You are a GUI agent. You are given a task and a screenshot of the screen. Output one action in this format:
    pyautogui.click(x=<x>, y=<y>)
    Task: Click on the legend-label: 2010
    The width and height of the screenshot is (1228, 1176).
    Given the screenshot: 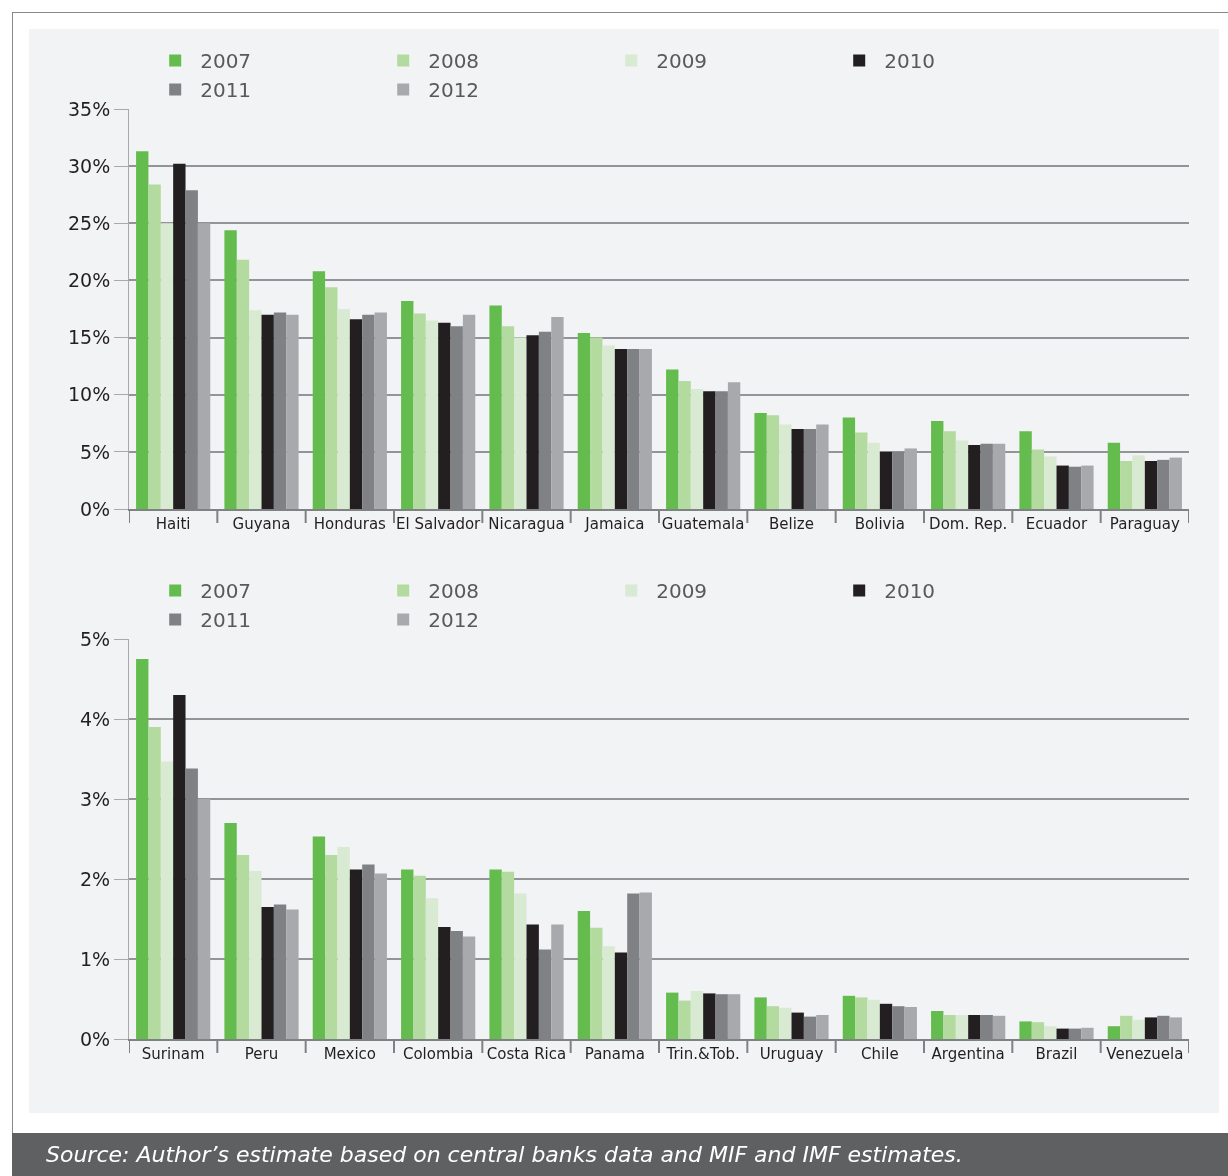 What is the action you would take?
    pyautogui.click(x=910, y=61)
    